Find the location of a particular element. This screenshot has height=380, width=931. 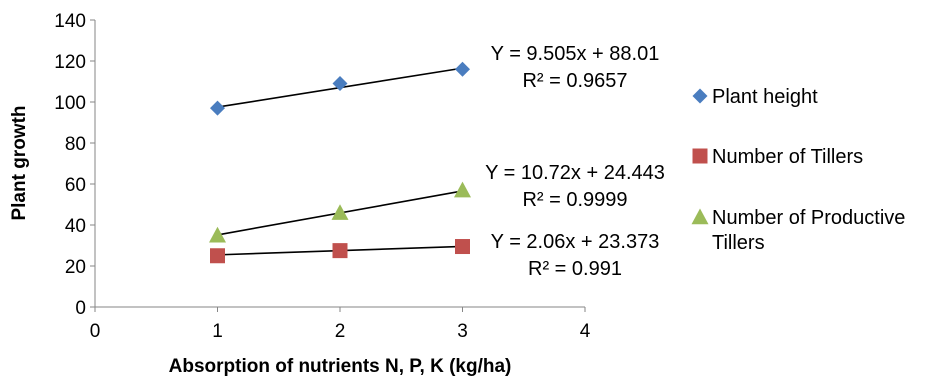

y-tick-label: 140 is located at coordinates (70, 21).